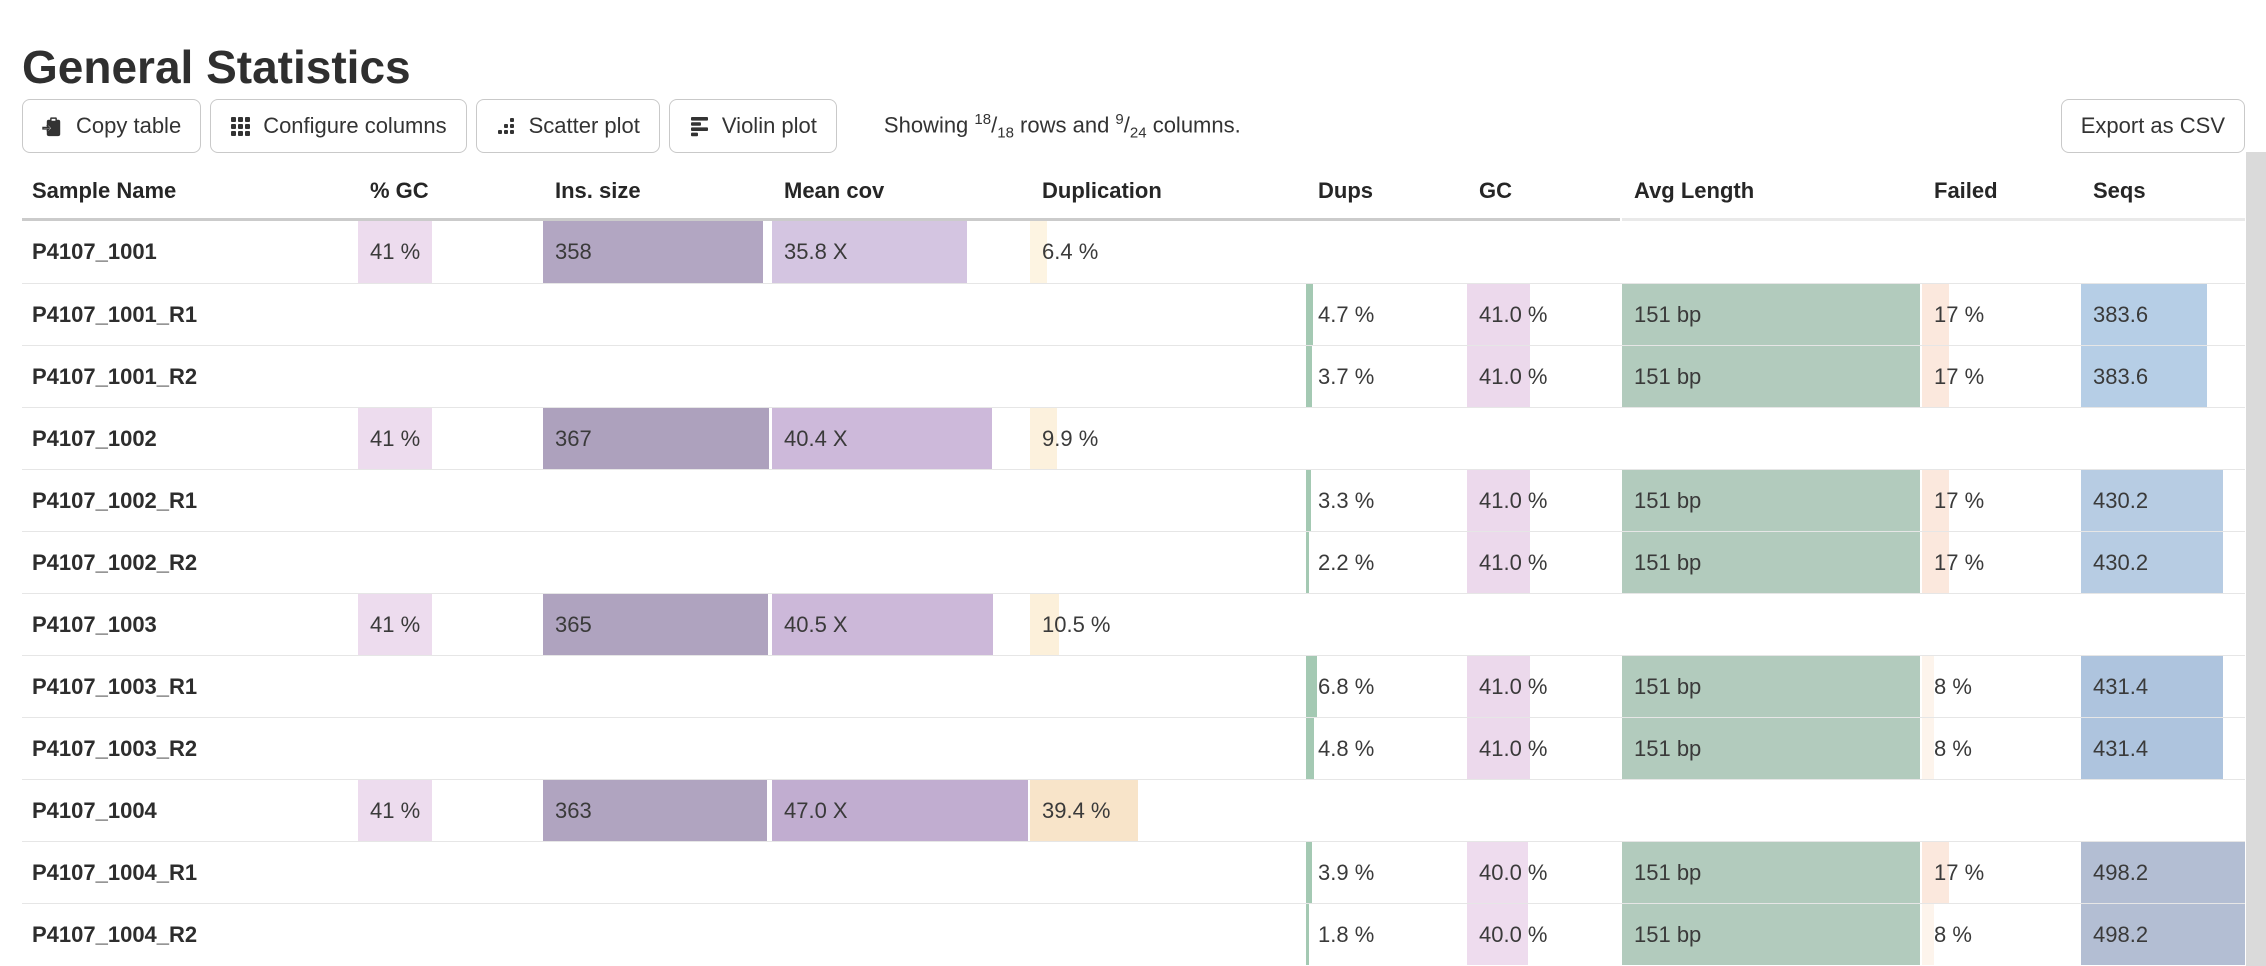 The image size is (2266, 966). Describe the element at coordinates (816, 251) in the screenshot. I see `cell-value: 35.8 X` at that location.